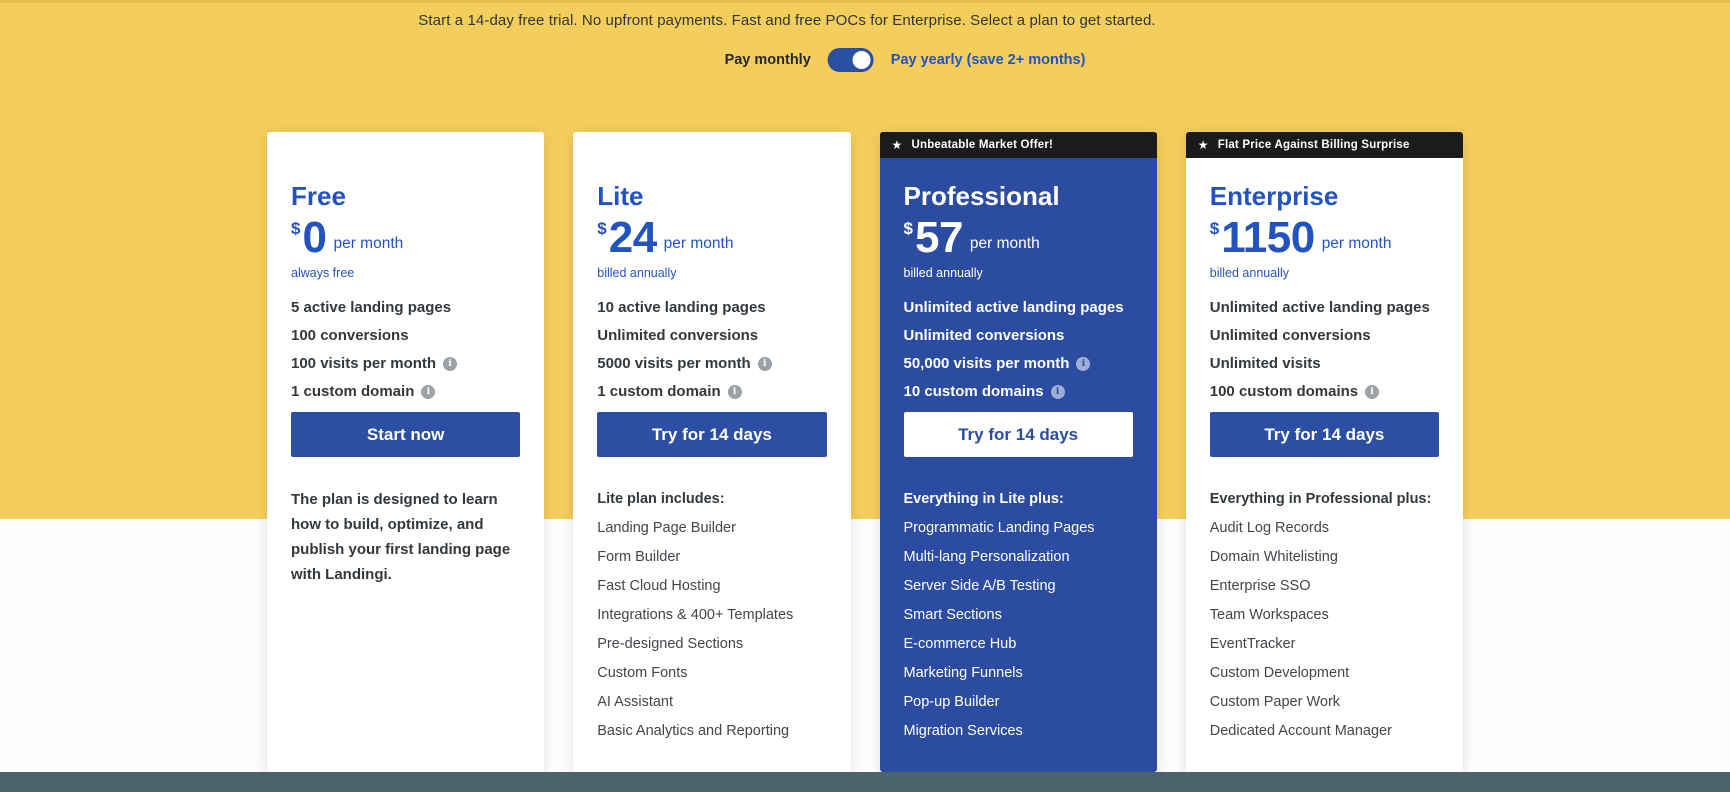 This screenshot has width=1730, height=792. What do you see at coordinates (642, 673) in the screenshot?
I see `includes-item: Custom Fonts` at bounding box center [642, 673].